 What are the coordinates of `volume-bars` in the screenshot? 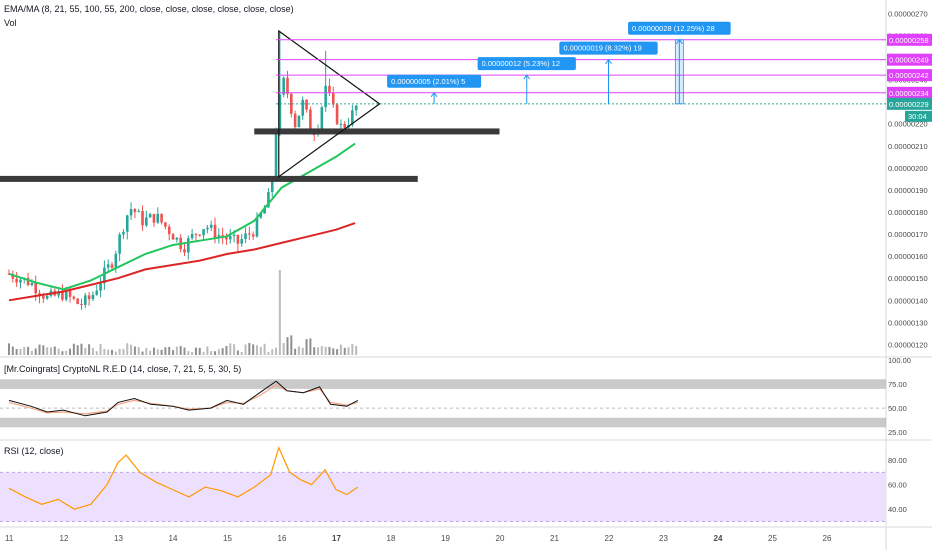 It's located at (183, 312).